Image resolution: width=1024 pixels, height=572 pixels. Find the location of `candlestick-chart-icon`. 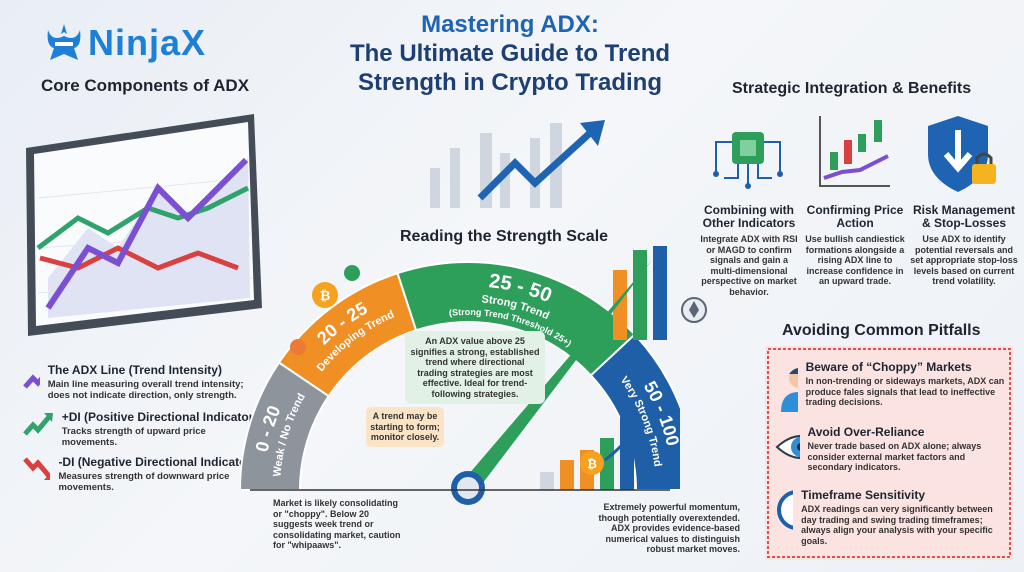

candlestick-chart-icon is located at coordinates (854, 151).